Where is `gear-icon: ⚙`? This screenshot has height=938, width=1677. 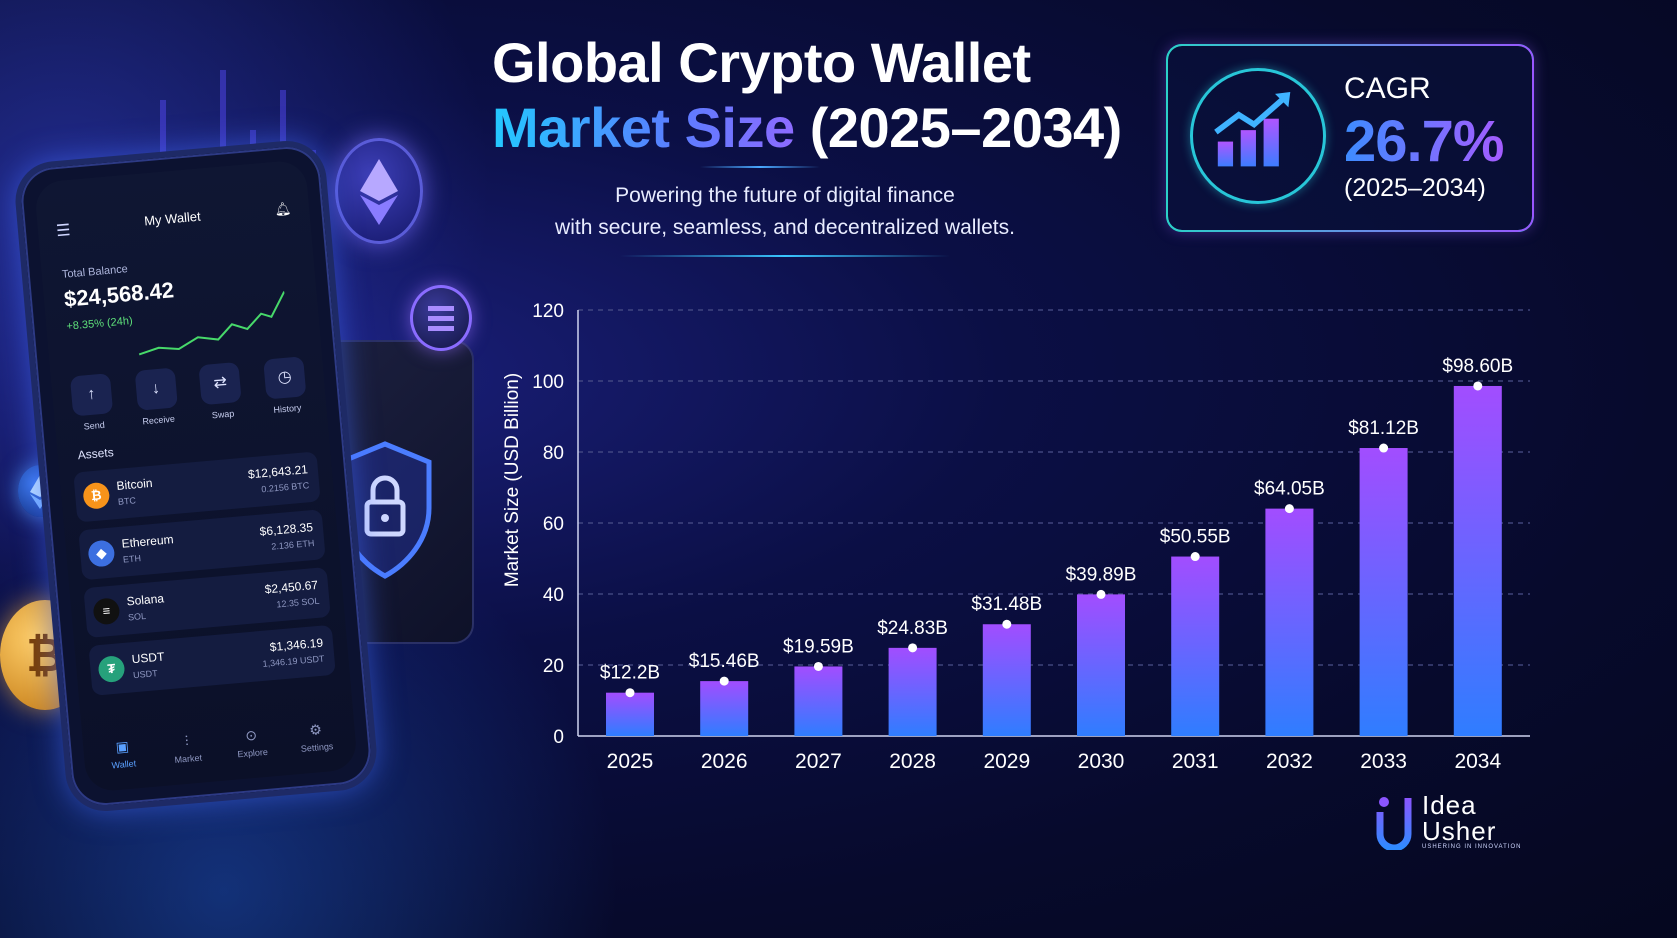 gear-icon: ⚙ is located at coordinates (315, 730).